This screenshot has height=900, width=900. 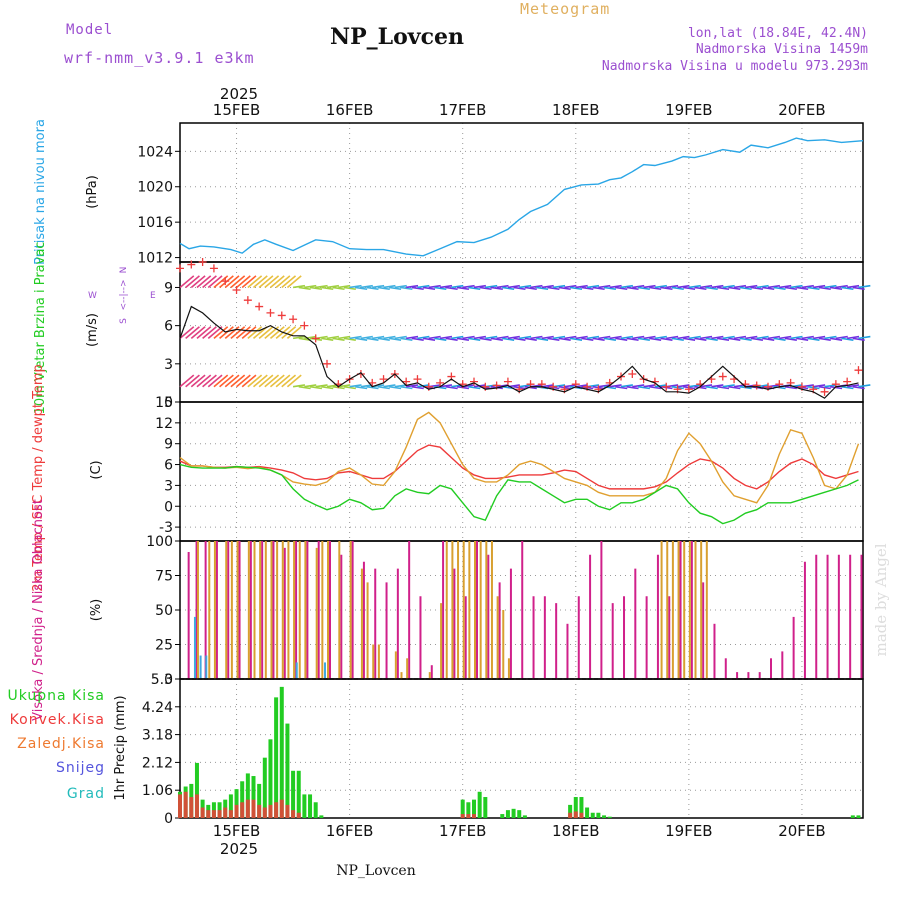 I want to click on y-tick-label-3: 1024, so click(x=155, y=152).